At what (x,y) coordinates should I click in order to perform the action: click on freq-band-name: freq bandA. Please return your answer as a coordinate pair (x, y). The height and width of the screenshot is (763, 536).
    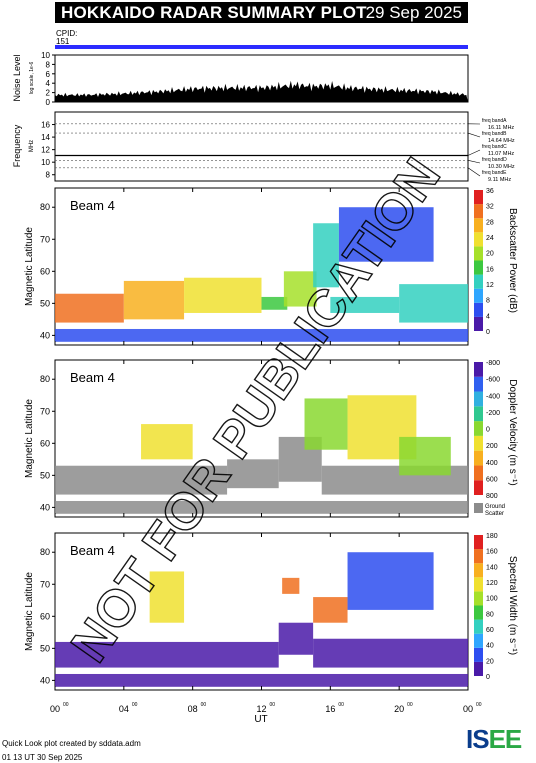
    Looking at the image, I should click on (494, 121).